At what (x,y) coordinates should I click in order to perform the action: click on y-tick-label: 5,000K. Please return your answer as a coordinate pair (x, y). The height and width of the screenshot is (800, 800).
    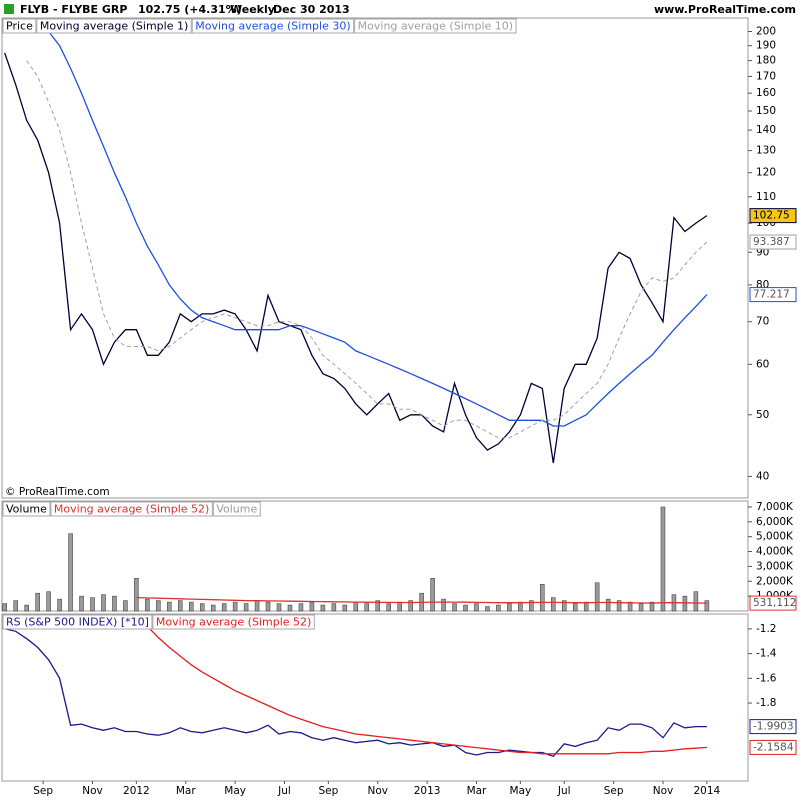
    Looking at the image, I should click on (775, 537).